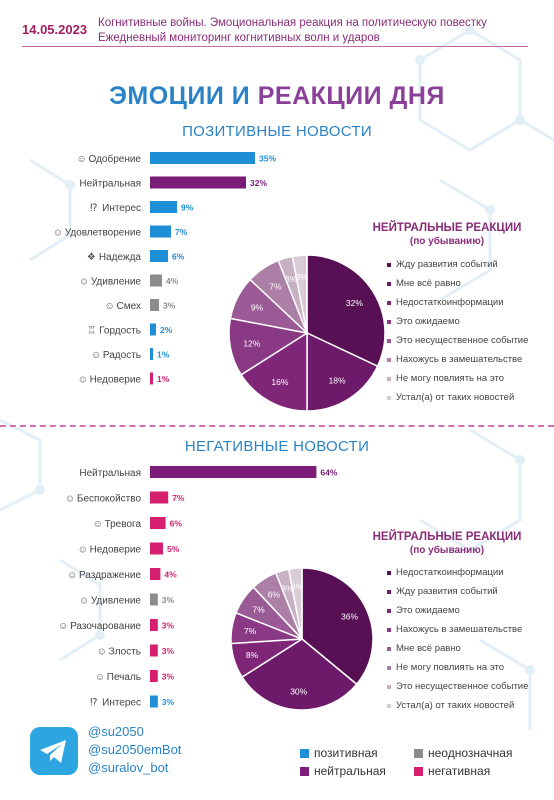 The height and width of the screenshot is (800, 554). Describe the element at coordinates (183, 96) in the screenshot. I see `page-title-part-1: ЭМОЦИИ И` at that location.